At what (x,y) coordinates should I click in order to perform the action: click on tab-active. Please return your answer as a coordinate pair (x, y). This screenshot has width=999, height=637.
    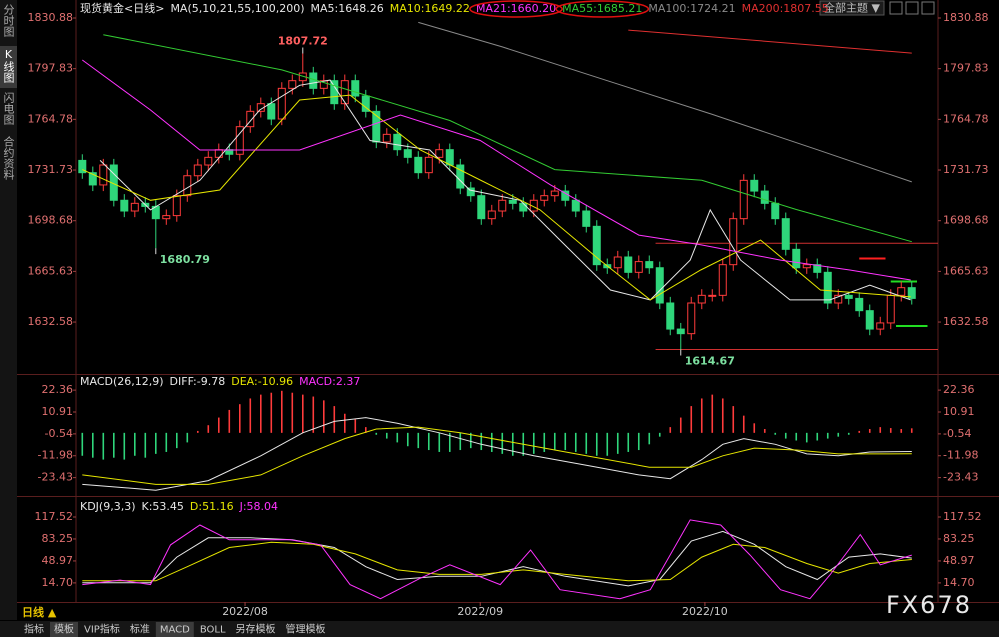
    Looking at the image, I should click on (174, 629).